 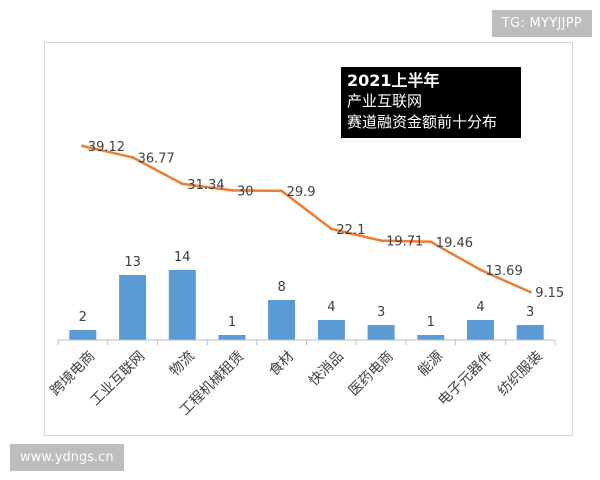 I want to click on line-value-label: 9.15, so click(x=549, y=293).